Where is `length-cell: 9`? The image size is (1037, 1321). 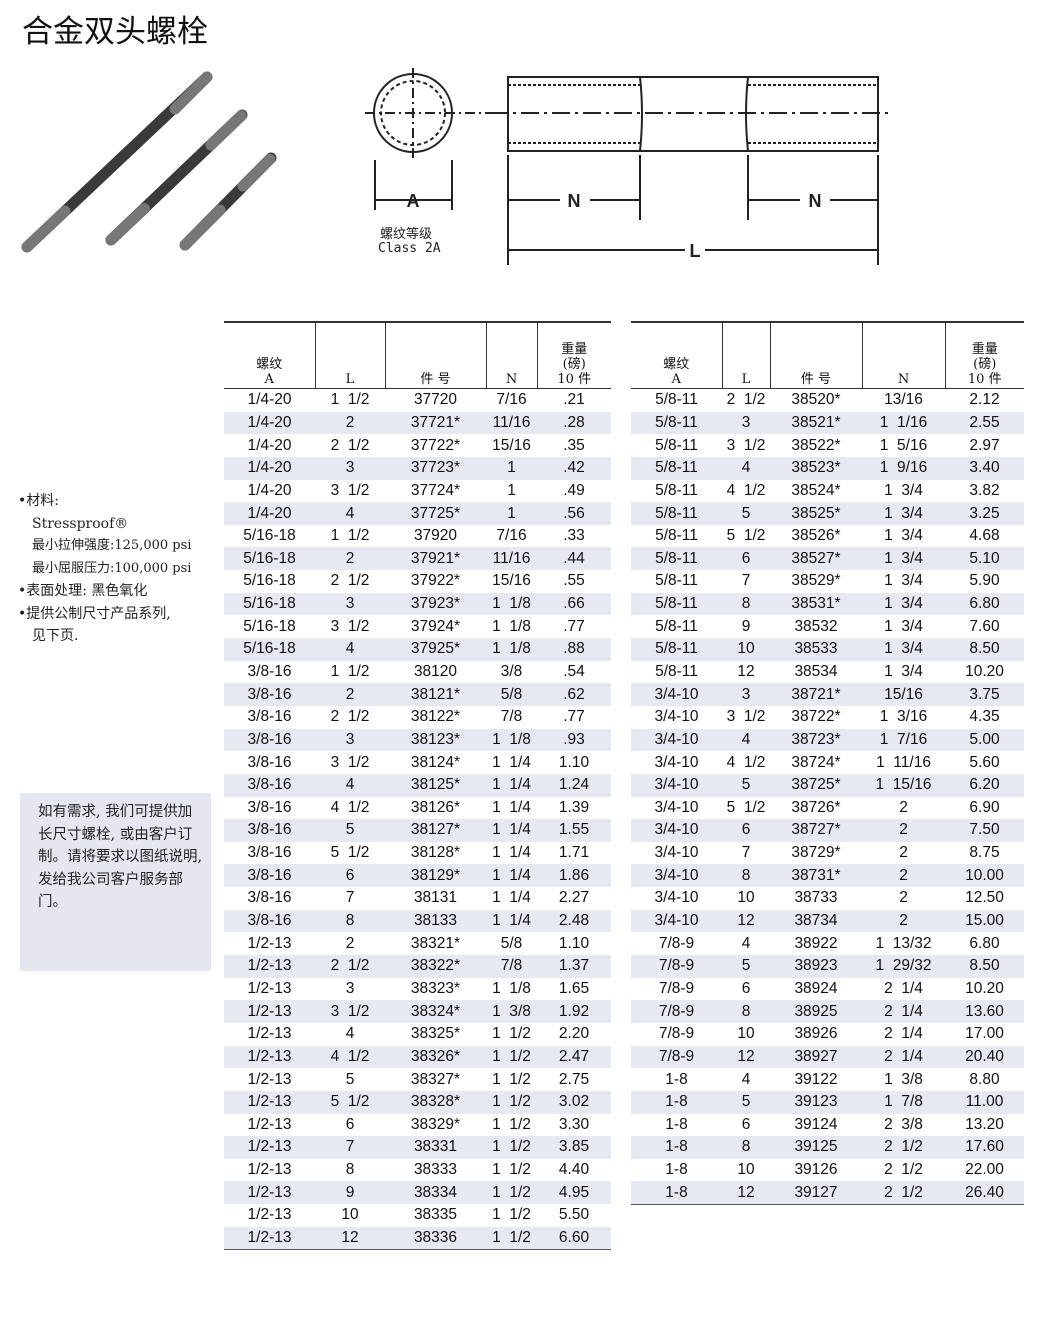
length-cell: 9 is located at coordinates (350, 1193).